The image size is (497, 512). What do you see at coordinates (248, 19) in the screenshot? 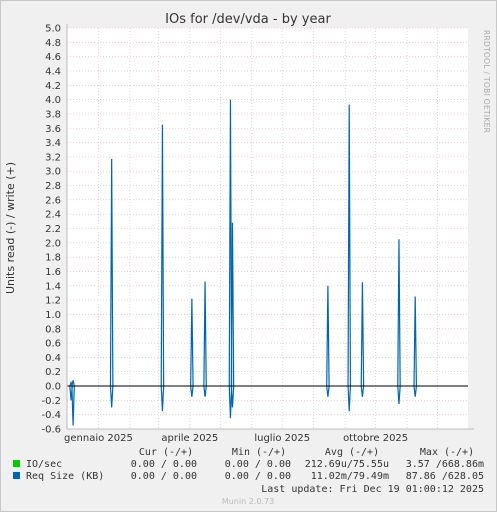
I see `chart-title: IOs for /dev/vda - by year` at bounding box center [248, 19].